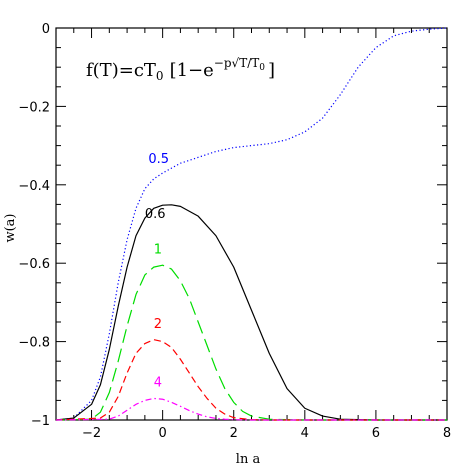  Describe the element at coordinates (91, 433) in the screenshot. I see `x-tick-label: −2` at that location.